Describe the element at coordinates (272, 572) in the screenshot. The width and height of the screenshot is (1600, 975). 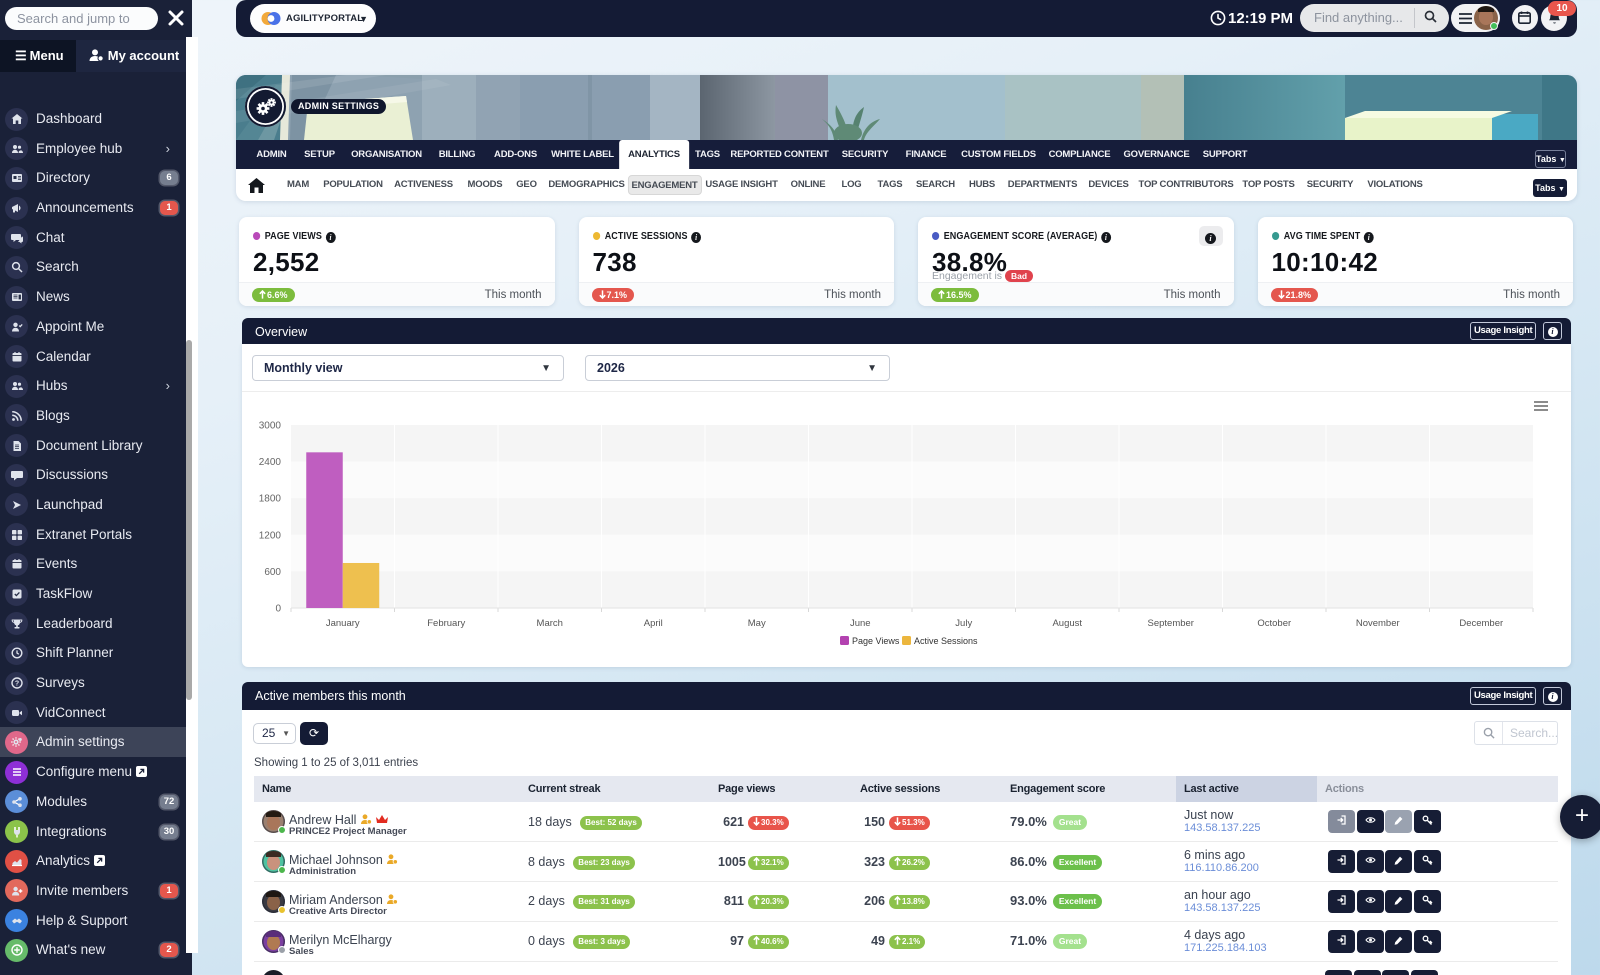
I see `svg-text: 600` at that location.